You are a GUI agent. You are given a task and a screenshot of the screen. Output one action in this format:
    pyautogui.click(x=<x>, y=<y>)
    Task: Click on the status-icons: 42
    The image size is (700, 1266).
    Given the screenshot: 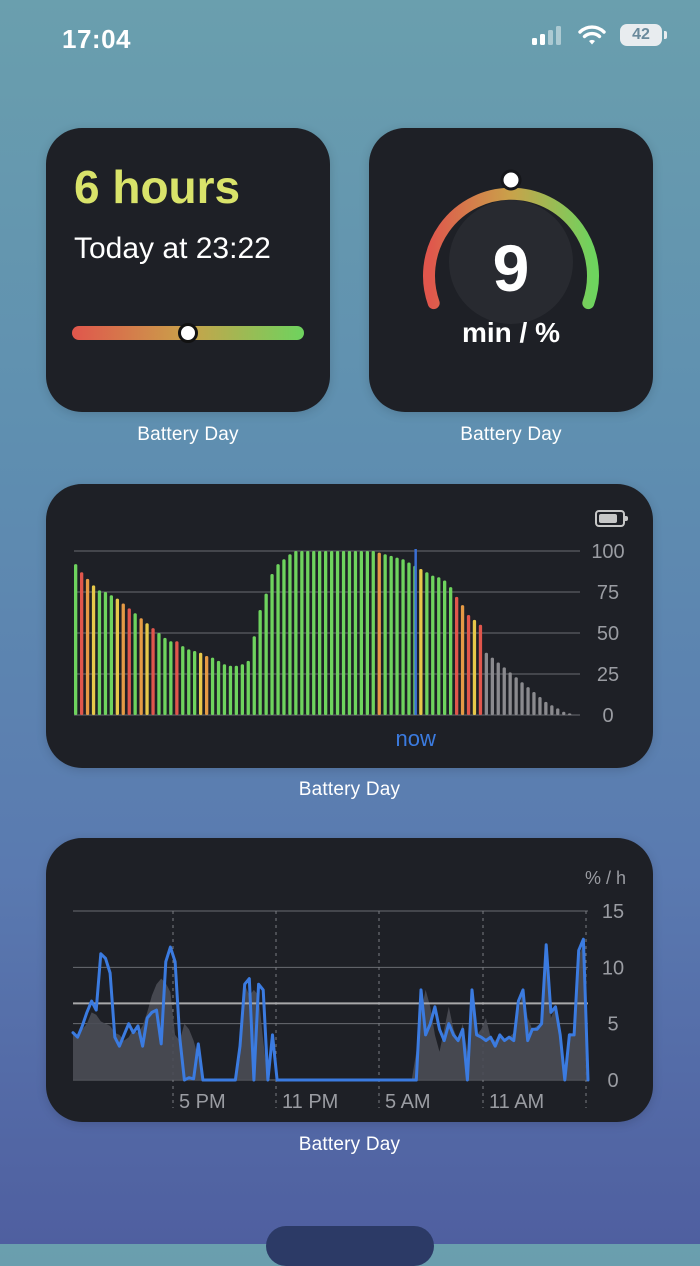 What is the action you would take?
    pyautogui.click(x=599, y=35)
    